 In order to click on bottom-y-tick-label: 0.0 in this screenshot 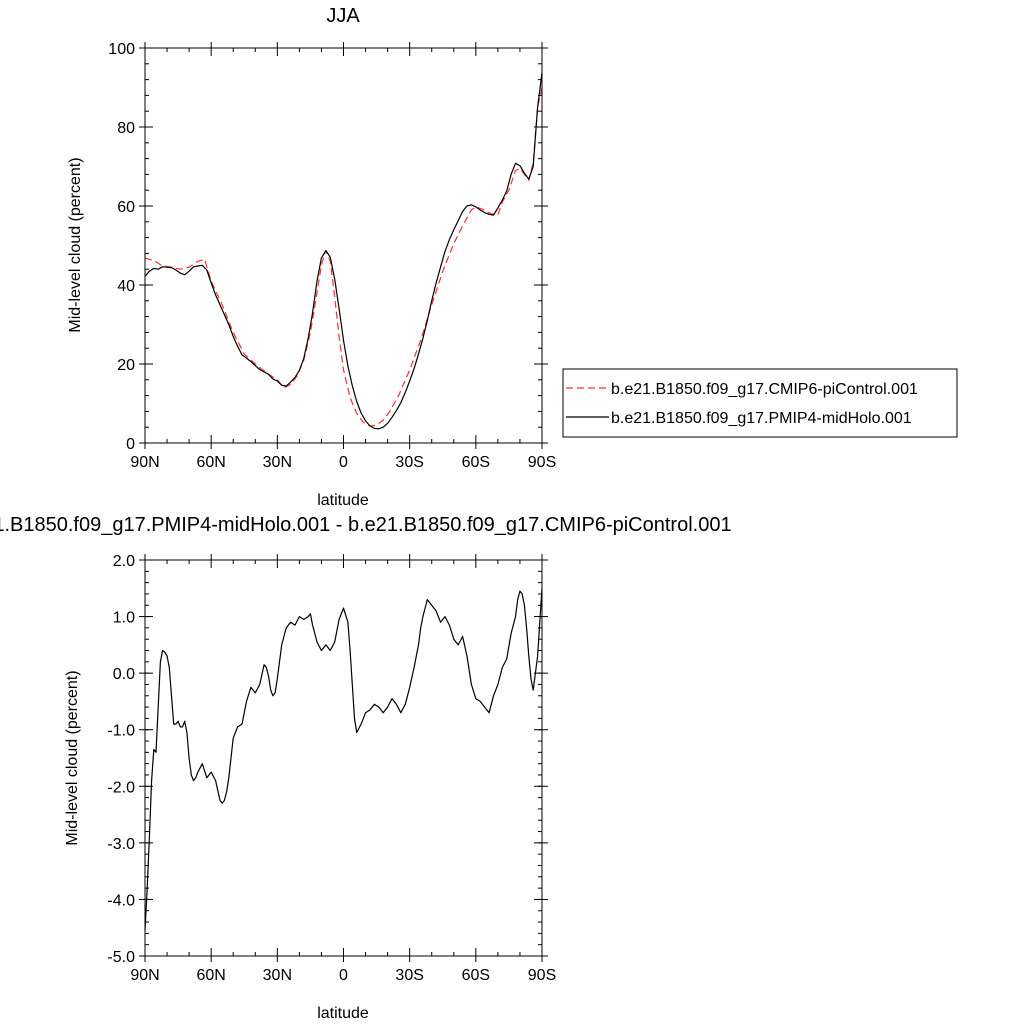, I will do `click(124, 674)`.